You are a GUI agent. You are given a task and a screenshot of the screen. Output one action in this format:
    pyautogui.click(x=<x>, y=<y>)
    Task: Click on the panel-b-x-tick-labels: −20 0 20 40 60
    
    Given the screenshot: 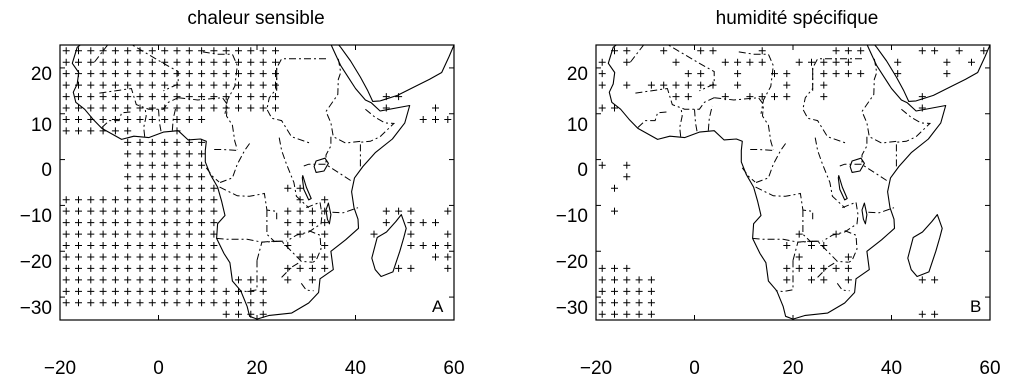 What is the action you would take?
    pyautogui.click(x=790, y=368)
    